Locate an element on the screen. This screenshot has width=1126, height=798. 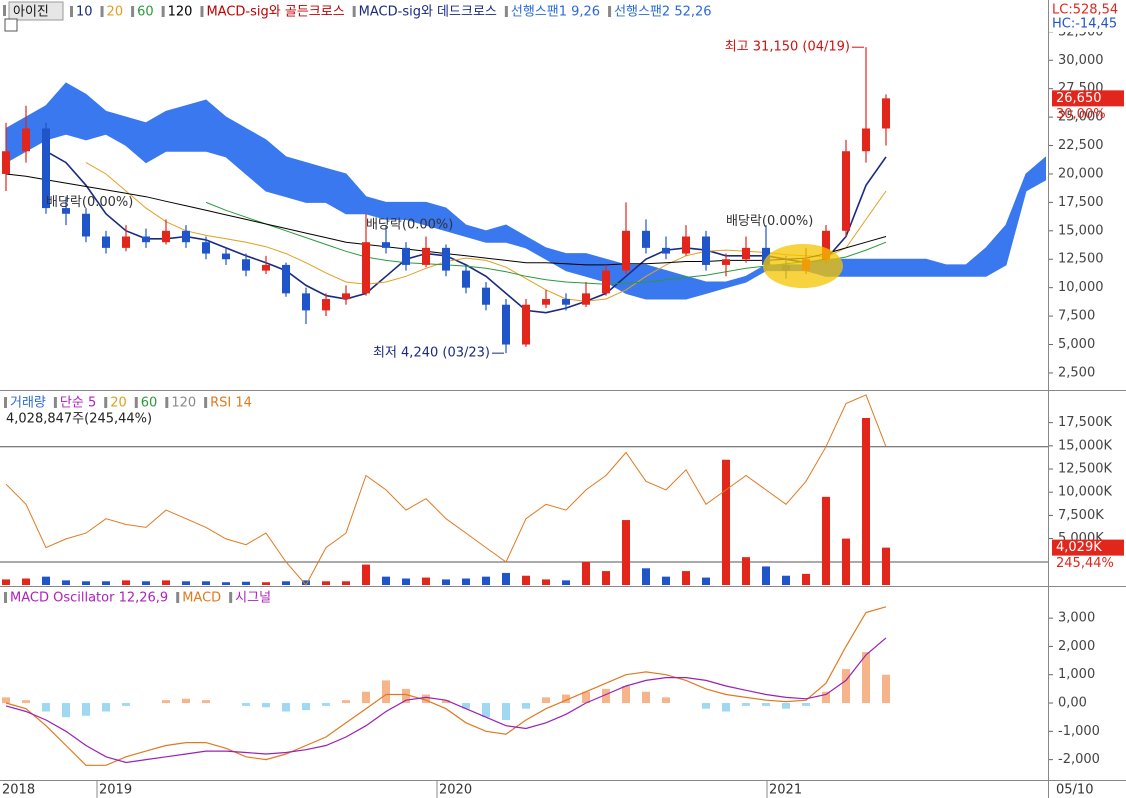
annotation: 배당락(0.00%) is located at coordinates (89, 202).